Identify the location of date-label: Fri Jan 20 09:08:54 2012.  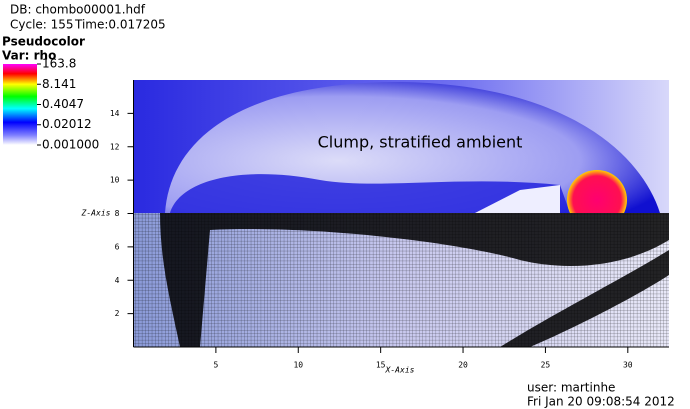
(601, 402).